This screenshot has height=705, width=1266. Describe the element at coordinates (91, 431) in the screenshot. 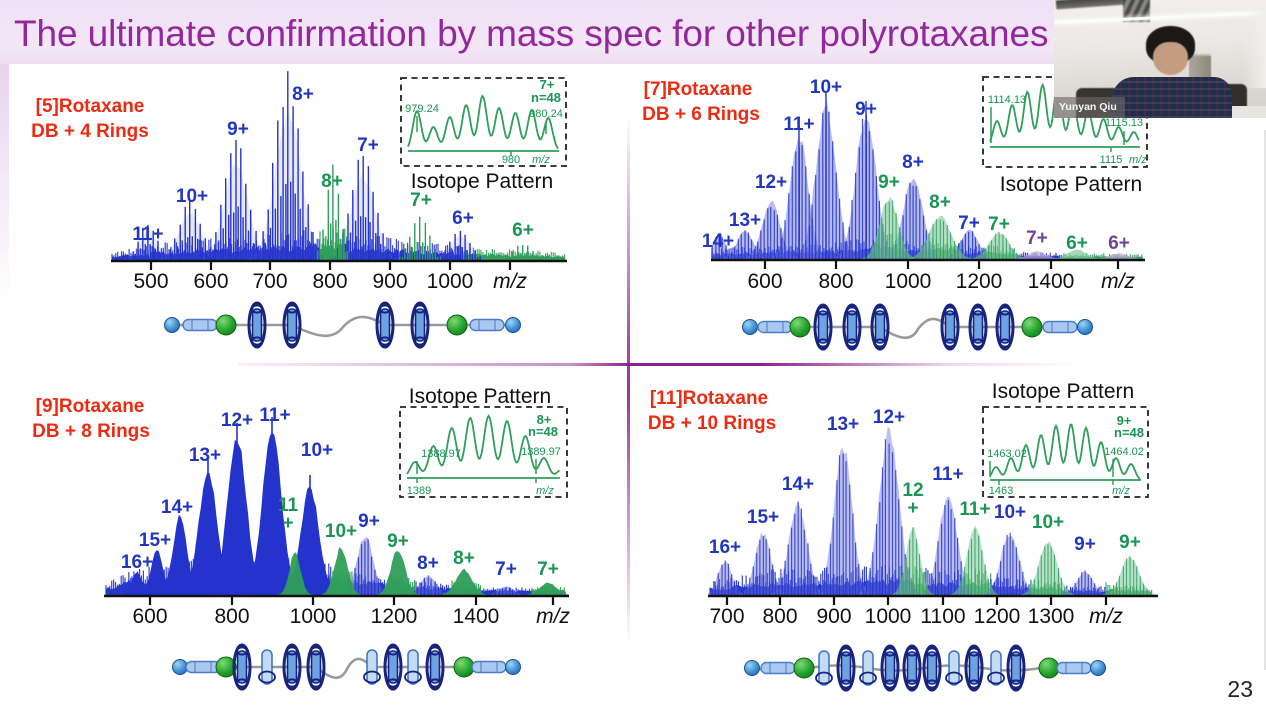

I see `svg-text: DB + 8 Rings` at that location.